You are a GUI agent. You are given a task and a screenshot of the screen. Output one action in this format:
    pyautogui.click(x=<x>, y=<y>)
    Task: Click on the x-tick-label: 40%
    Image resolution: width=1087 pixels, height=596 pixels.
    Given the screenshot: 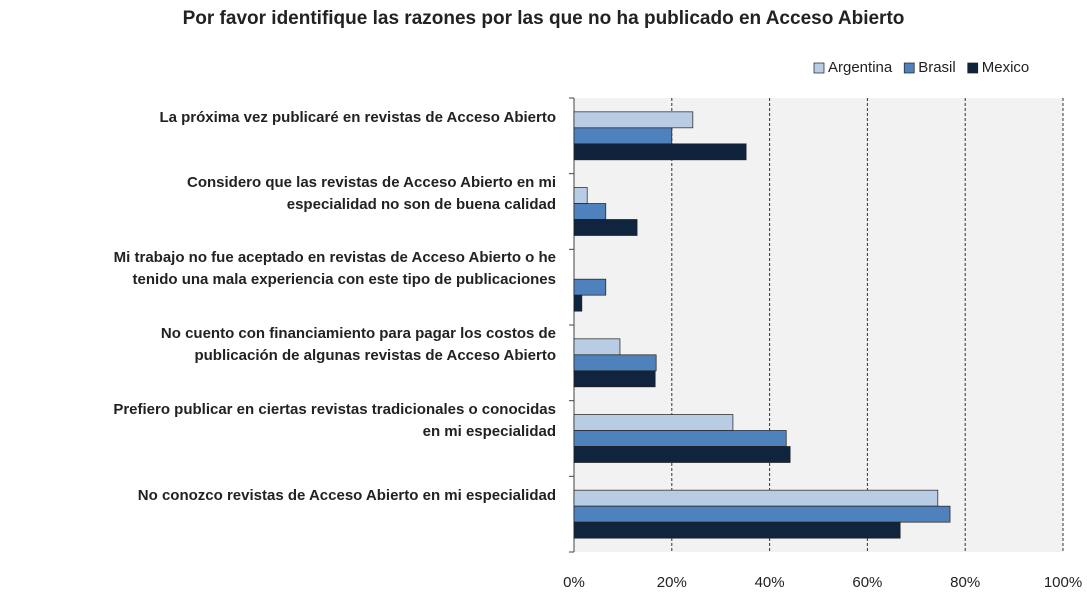 What is the action you would take?
    pyautogui.click(x=770, y=582)
    